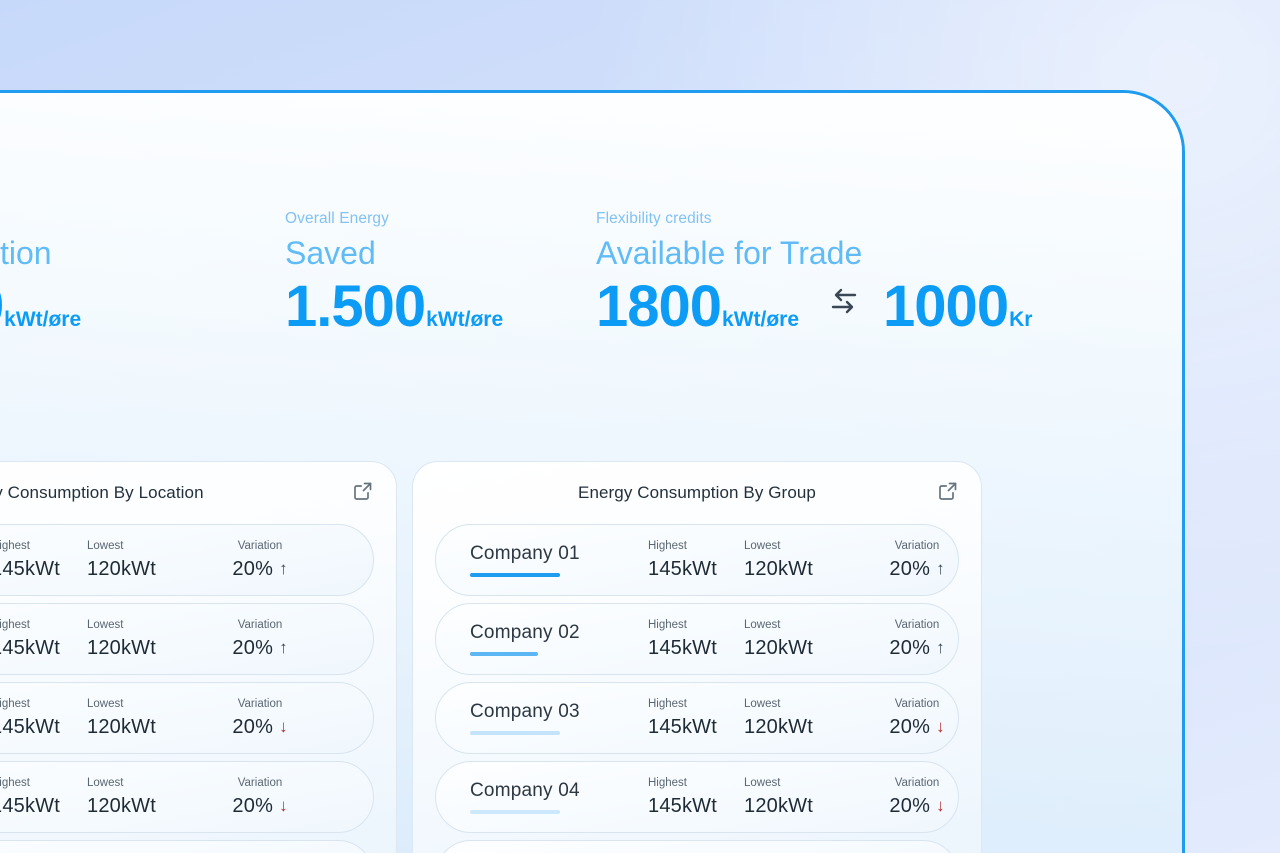 Image resolution: width=1280 pixels, height=853 pixels. I want to click on row-label: Company 02, so click(525, 632).